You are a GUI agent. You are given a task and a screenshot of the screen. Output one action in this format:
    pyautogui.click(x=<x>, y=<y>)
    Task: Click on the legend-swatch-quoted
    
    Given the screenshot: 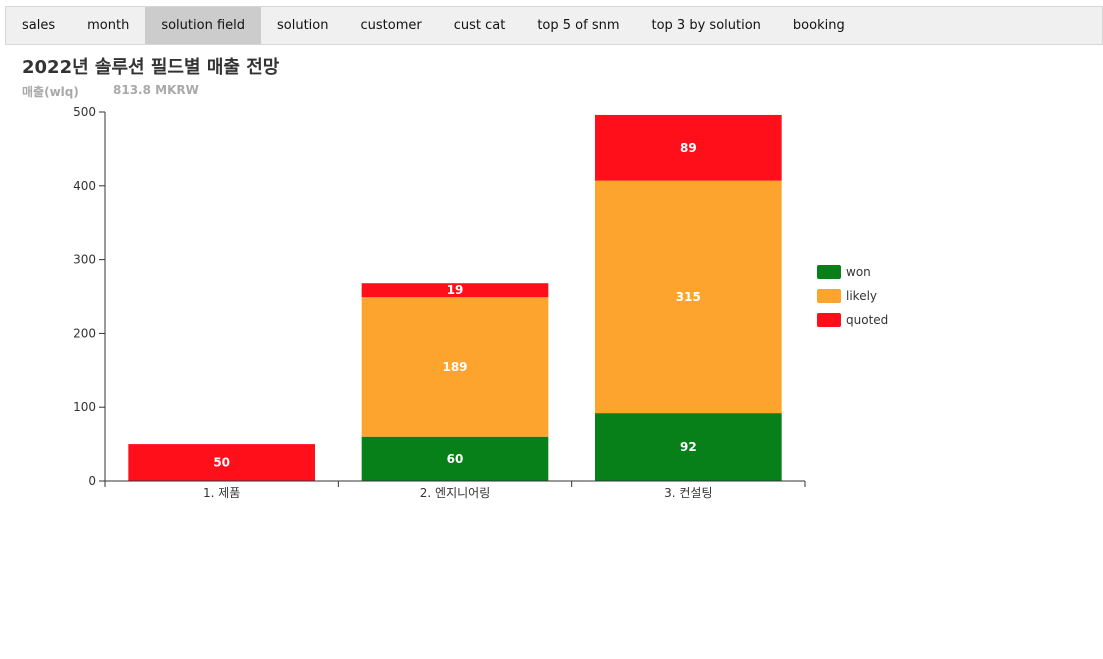 What is the action you would take?
    pyautogui.click(x=829, y=320)
    